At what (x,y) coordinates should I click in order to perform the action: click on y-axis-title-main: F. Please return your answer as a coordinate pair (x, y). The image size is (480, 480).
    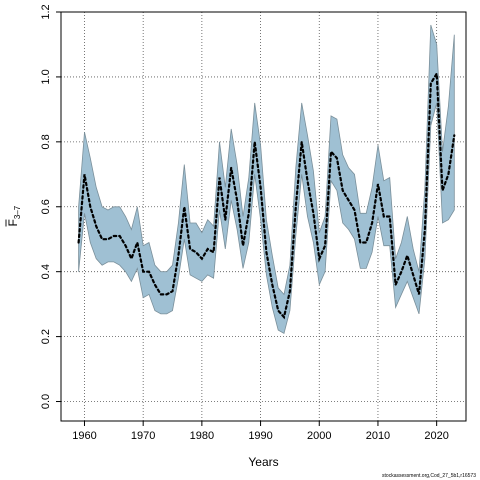
    Looking at the image, I should click on (13, 222).